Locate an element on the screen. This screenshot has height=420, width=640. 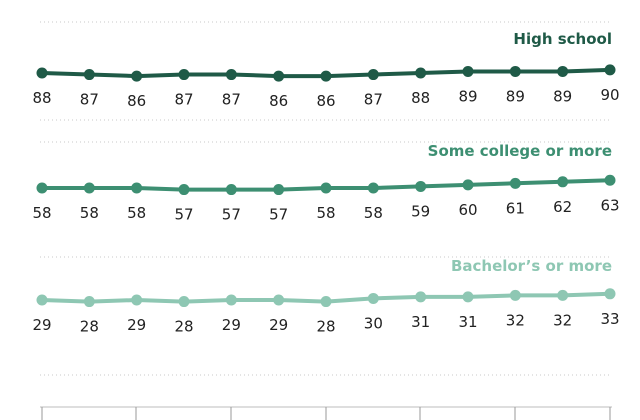
data-label: 60 is located at coordinates (467, 210).